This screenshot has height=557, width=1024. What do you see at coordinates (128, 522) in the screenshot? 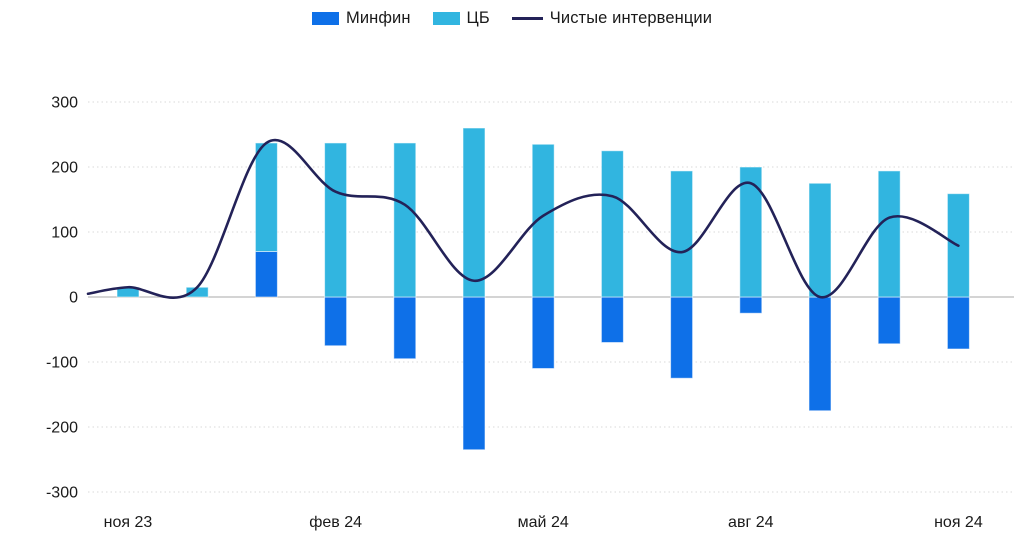
I see `x-tick-label: ноя 23` at bounding box center [128, 522].